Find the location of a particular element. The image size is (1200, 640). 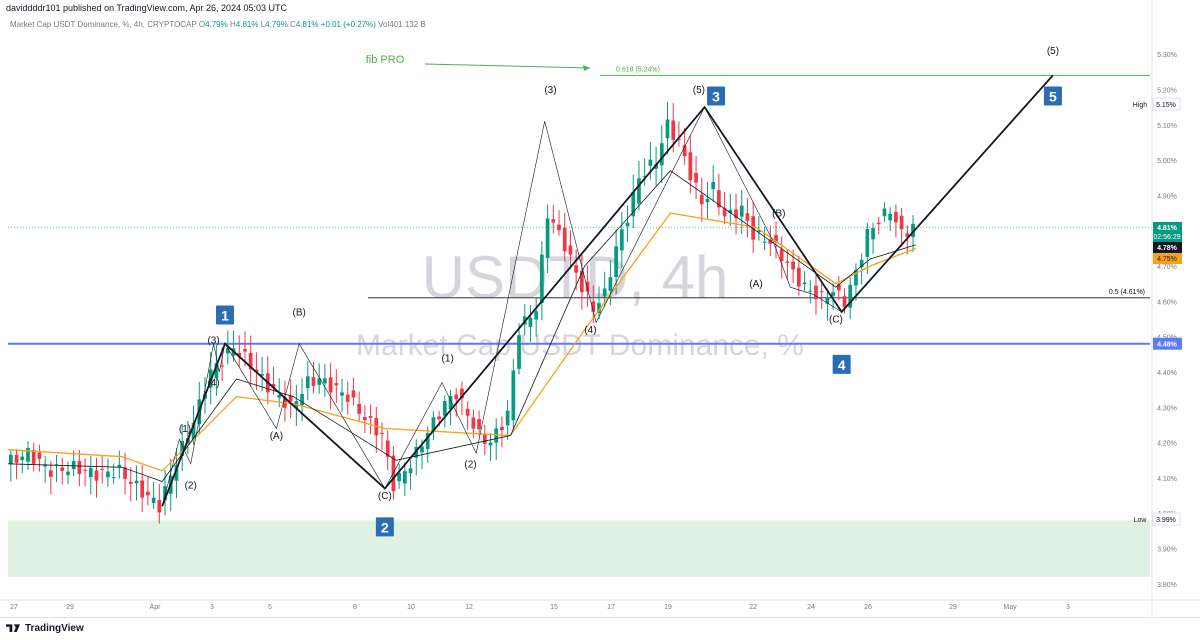

sma-value: 4.78% is located at coordinates (1167, 248).